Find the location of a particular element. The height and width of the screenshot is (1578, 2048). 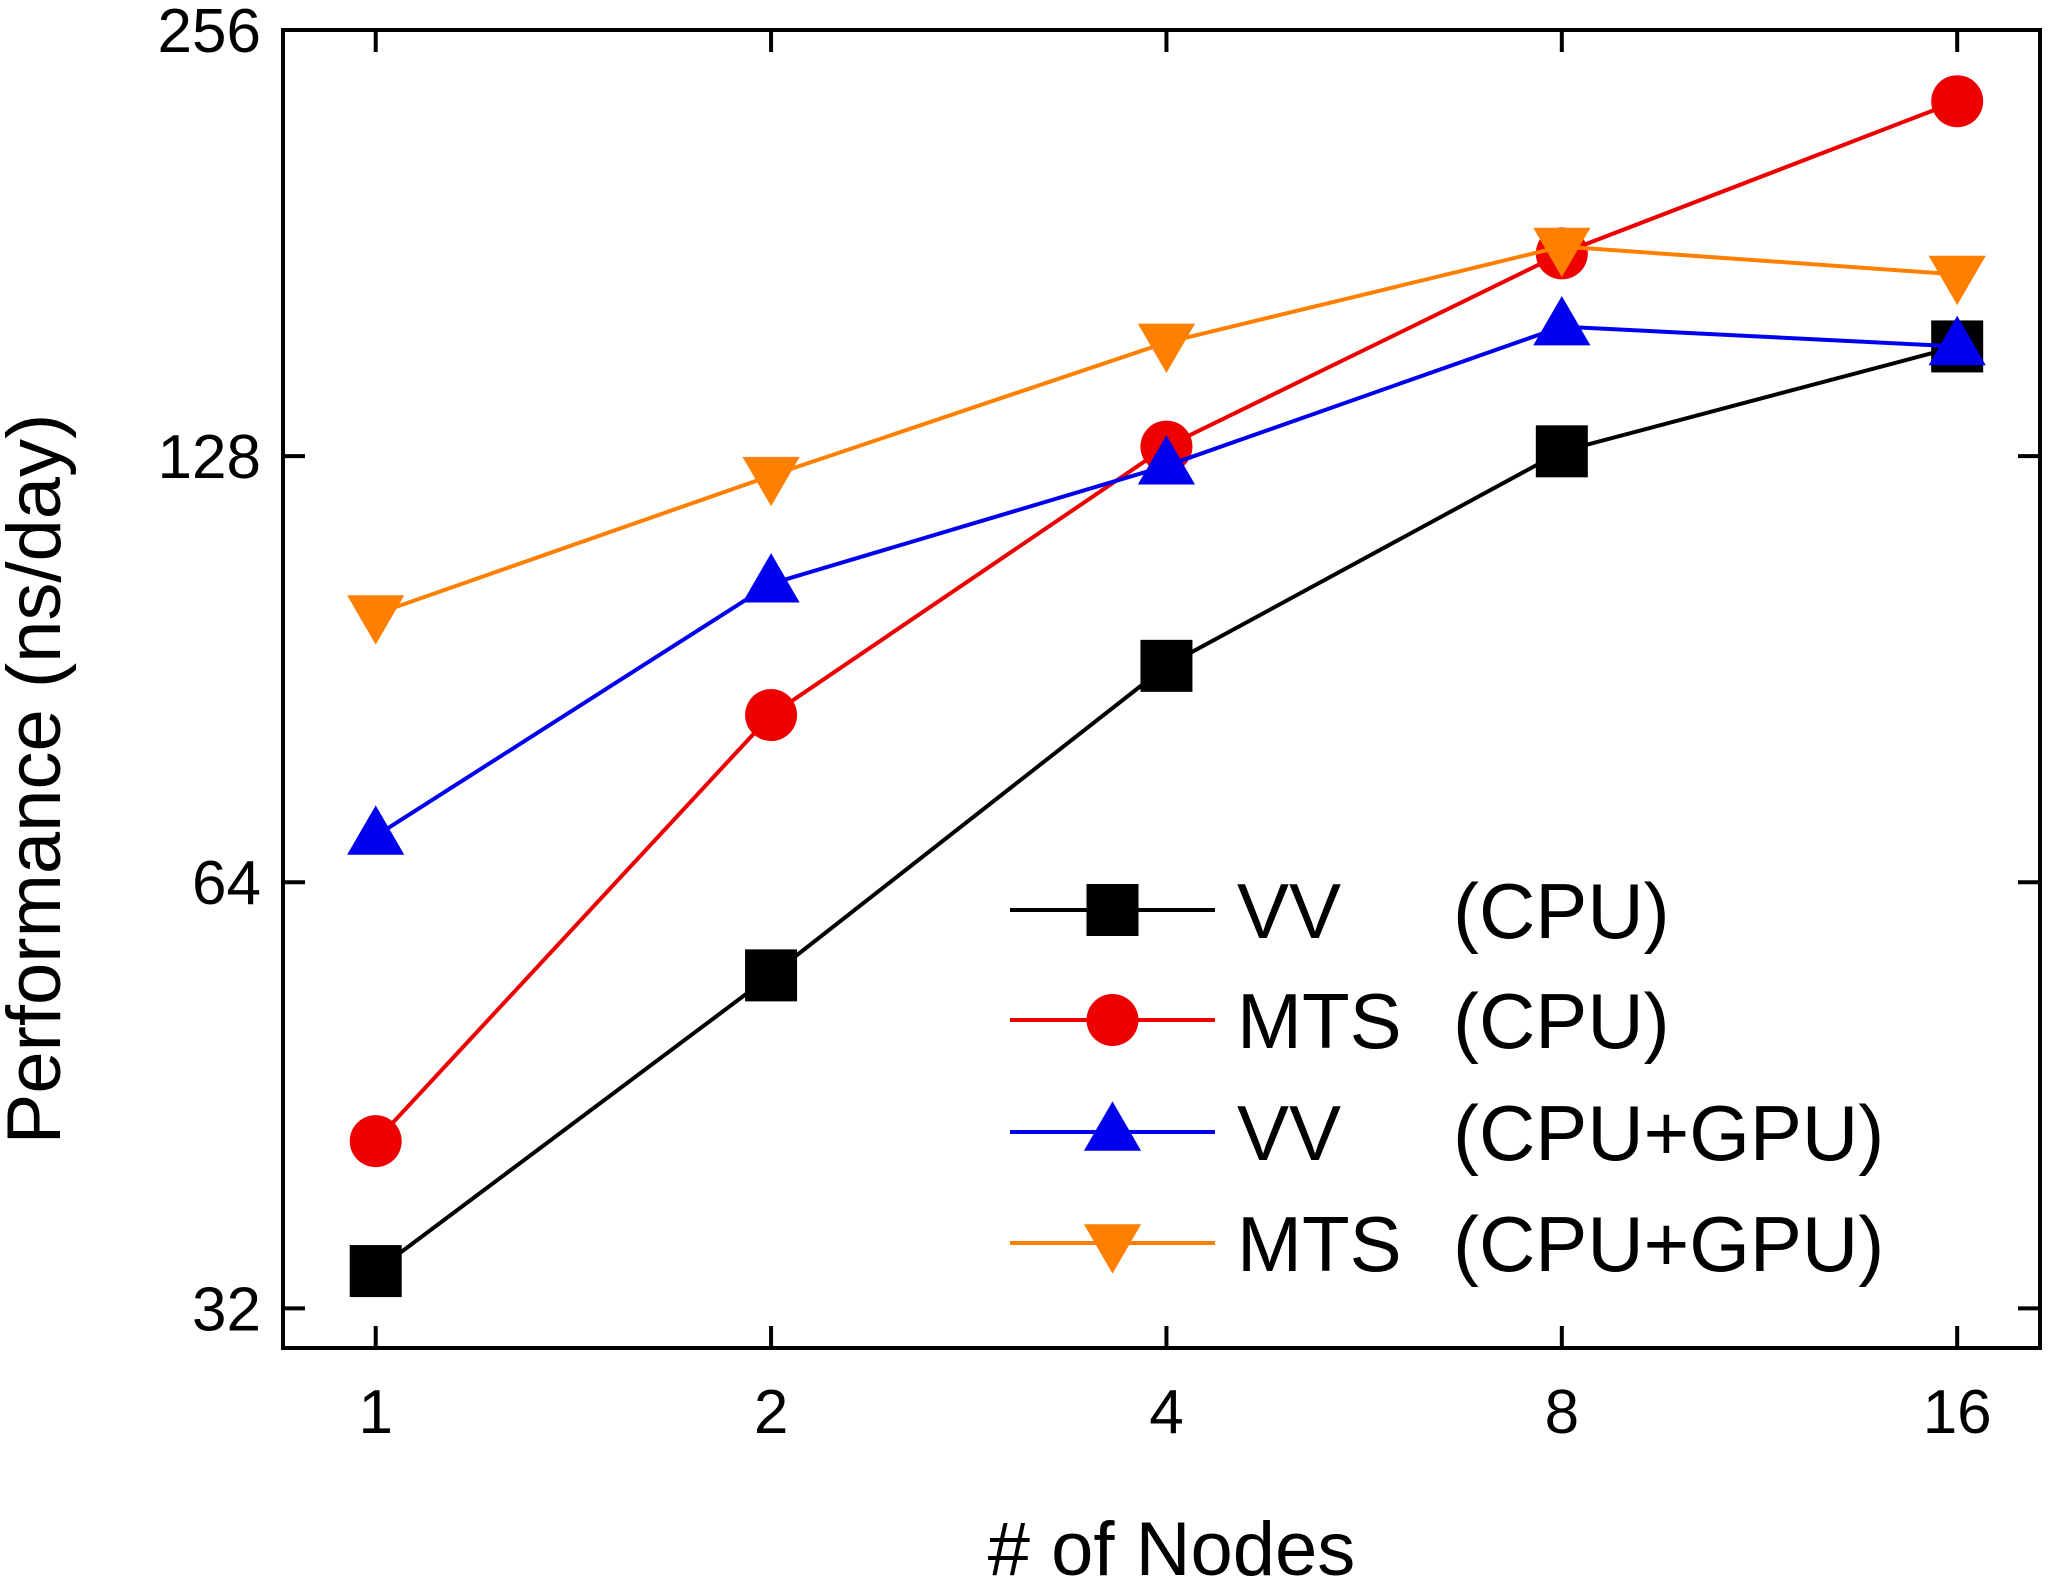

y-tick-label: 128 is located at coordinates (209, 457).